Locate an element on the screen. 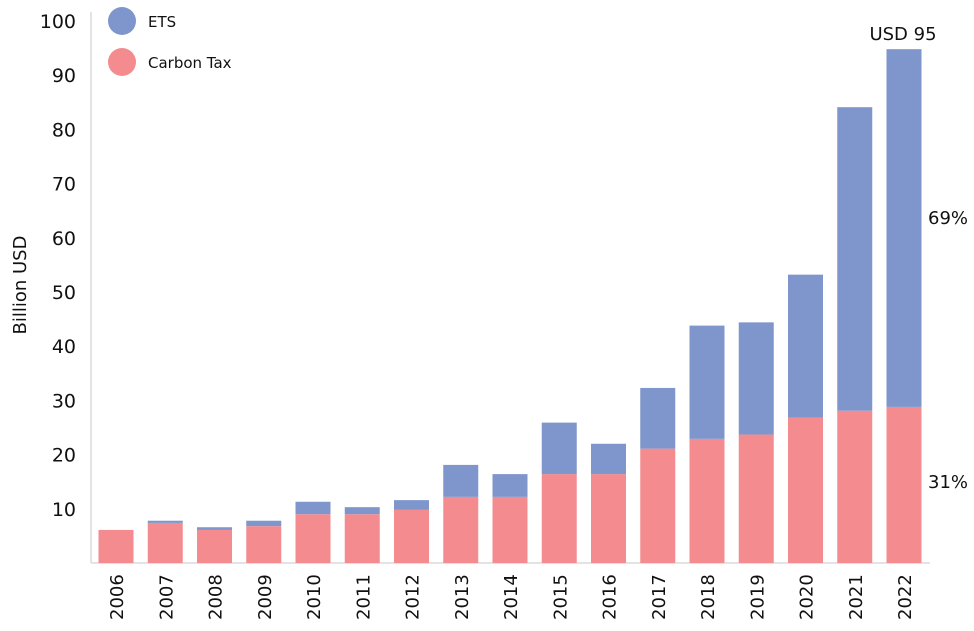  ets-share-annotation: 69% is located at coordinates (948, 218).